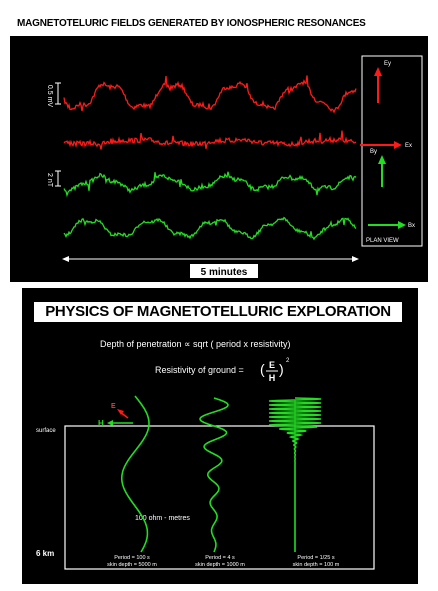 The width and height of the screenshot is (438, 591). Describe the element at coordinates (120, 423) in the screenshot. I see `h-field-arrow-icon` at that location.